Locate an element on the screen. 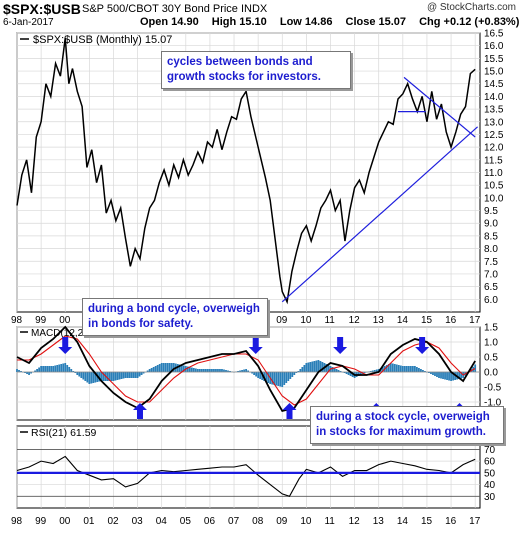 This screenshot has width=520, height=540. stockcharts-brand: @ StockCharts.com is located at coordinates (471, 7).